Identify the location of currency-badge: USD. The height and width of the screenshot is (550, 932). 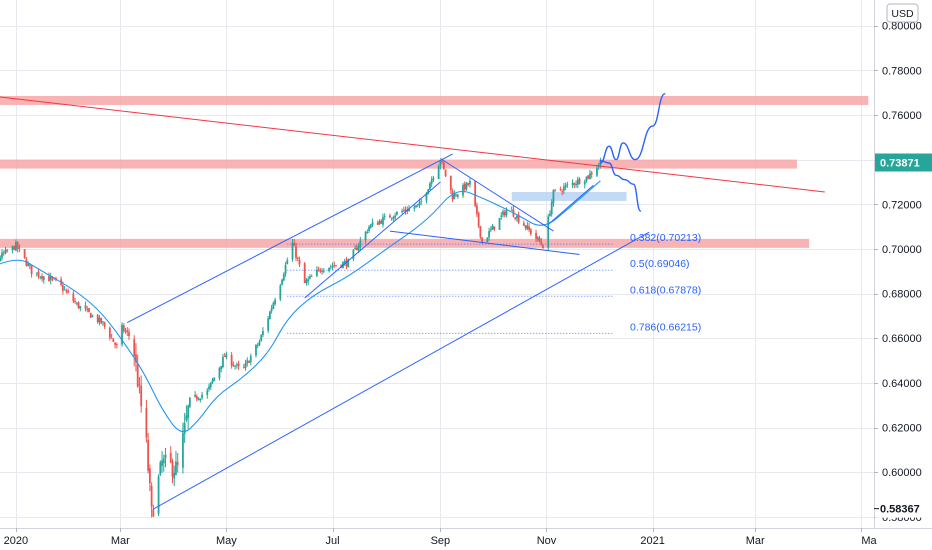
(902, 13).